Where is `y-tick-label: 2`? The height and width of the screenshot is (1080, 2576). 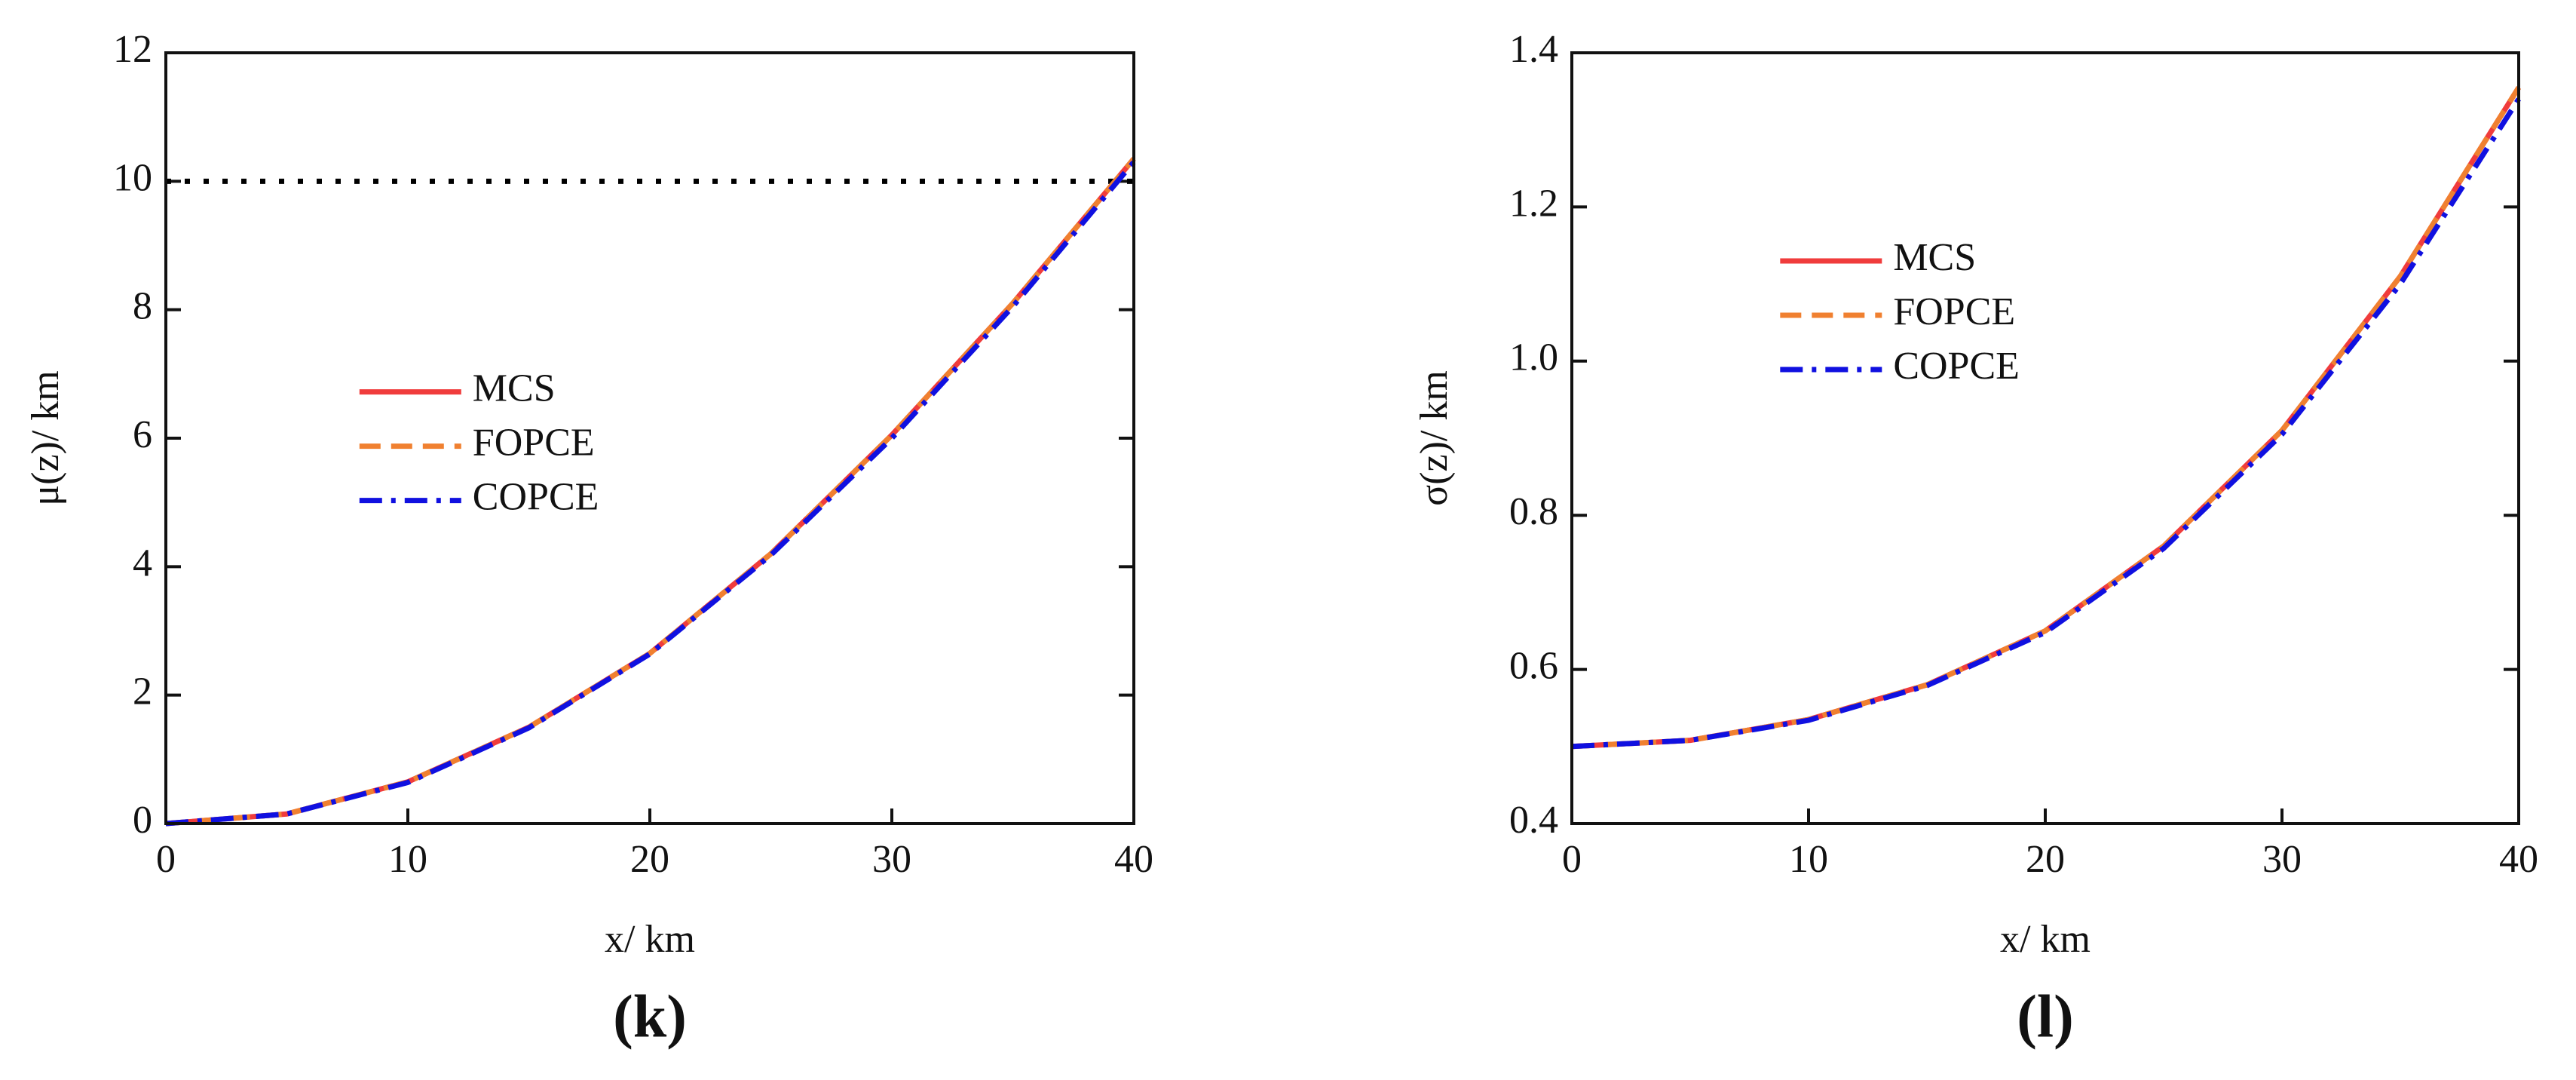 y-tick-label: 2 is located at coordinates (142, 692).